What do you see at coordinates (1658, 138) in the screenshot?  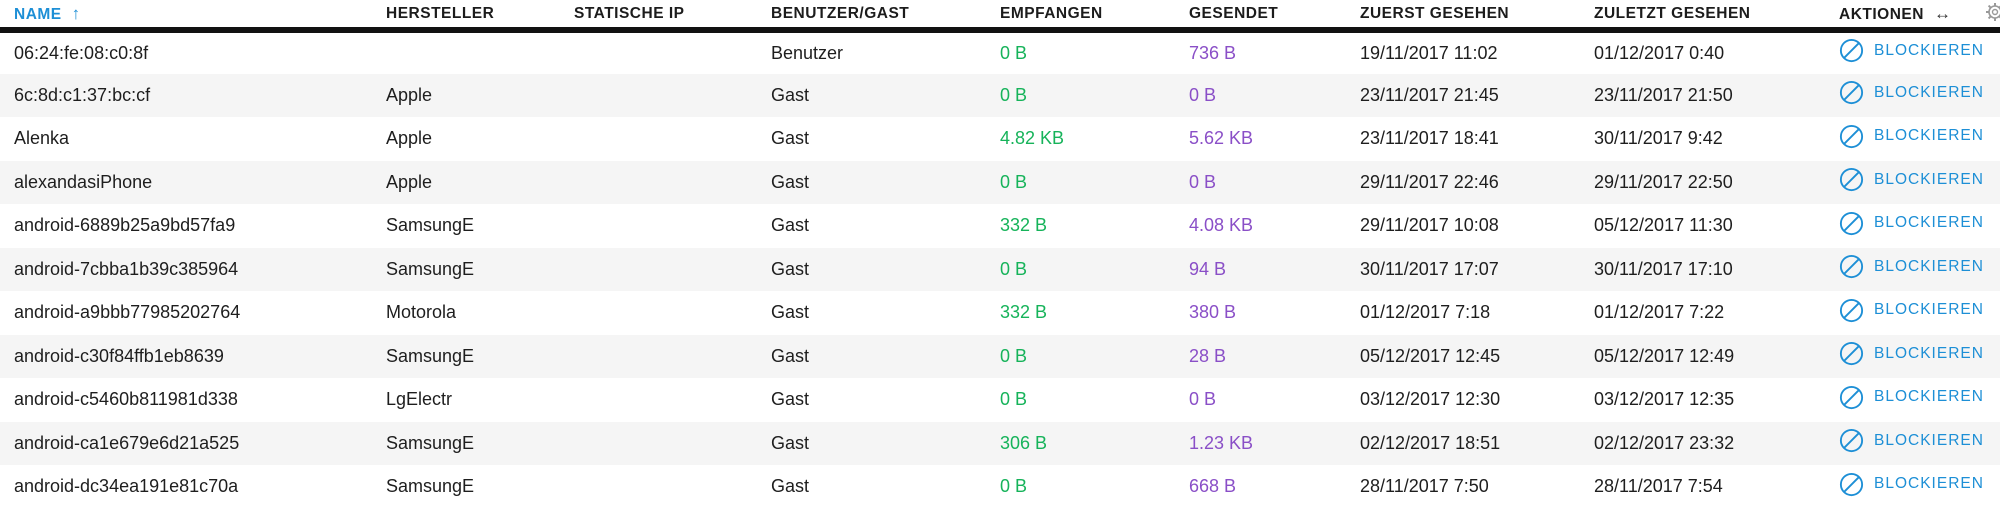 I see `cell-last-seen: 30/11/2017 9:42` at bounding box center [1658, 138].